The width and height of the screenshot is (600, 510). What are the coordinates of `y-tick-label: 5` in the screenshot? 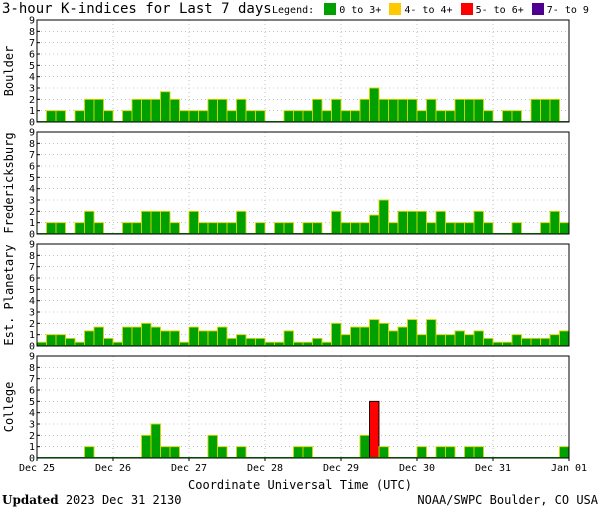 It's located at (32, 178).